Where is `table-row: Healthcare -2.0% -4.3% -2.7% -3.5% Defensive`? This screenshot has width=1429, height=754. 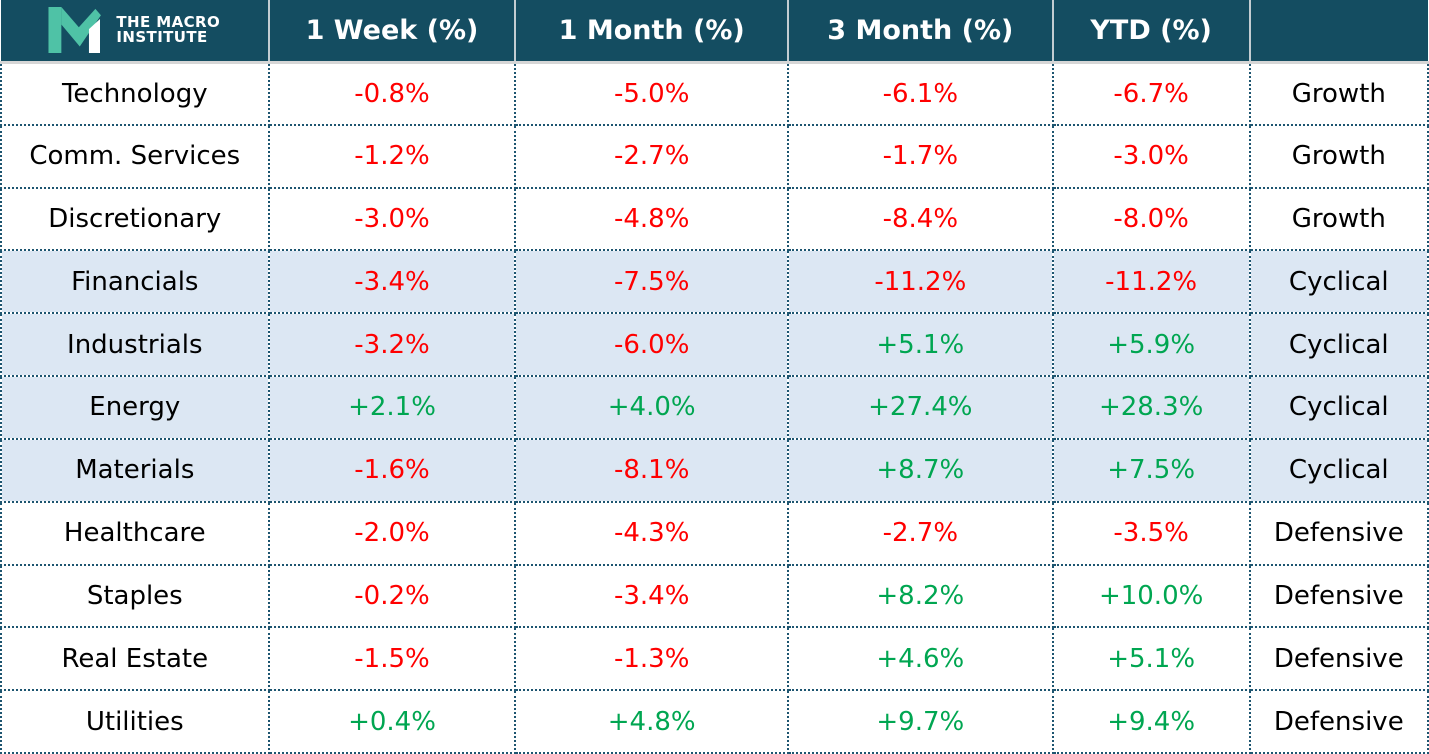
table-row: Healthcare -2.0% -4.3% -2.7% -3.5% Defensive is located at coordinates (714, 533).